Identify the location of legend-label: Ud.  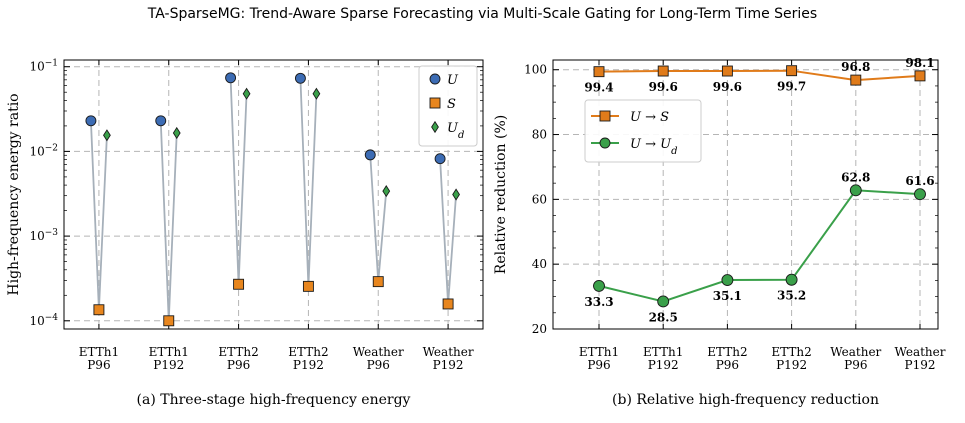
(455, 131).